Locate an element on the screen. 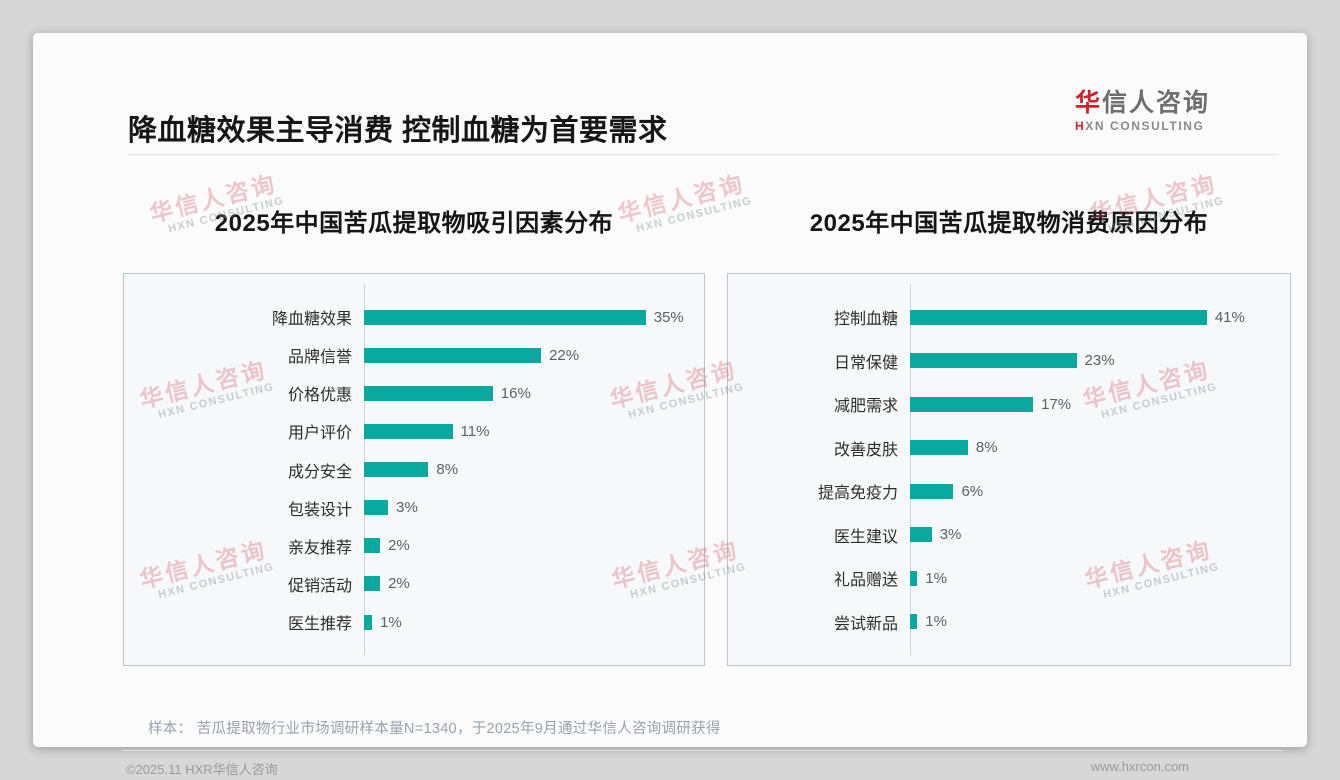 Image resolution: width=1340 pixels, height=780 pixels. value-label: 17% is located at coordinates (1056, 404).